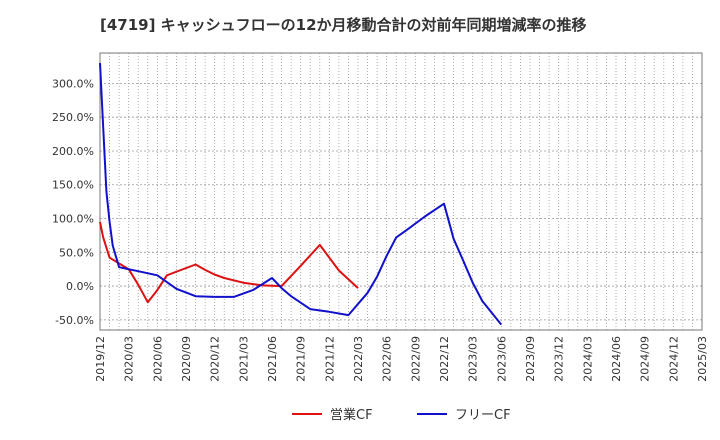 This screenshot has height=440, width=720. I want to click on x-tick-label: 2024/06, so click(616, 359).